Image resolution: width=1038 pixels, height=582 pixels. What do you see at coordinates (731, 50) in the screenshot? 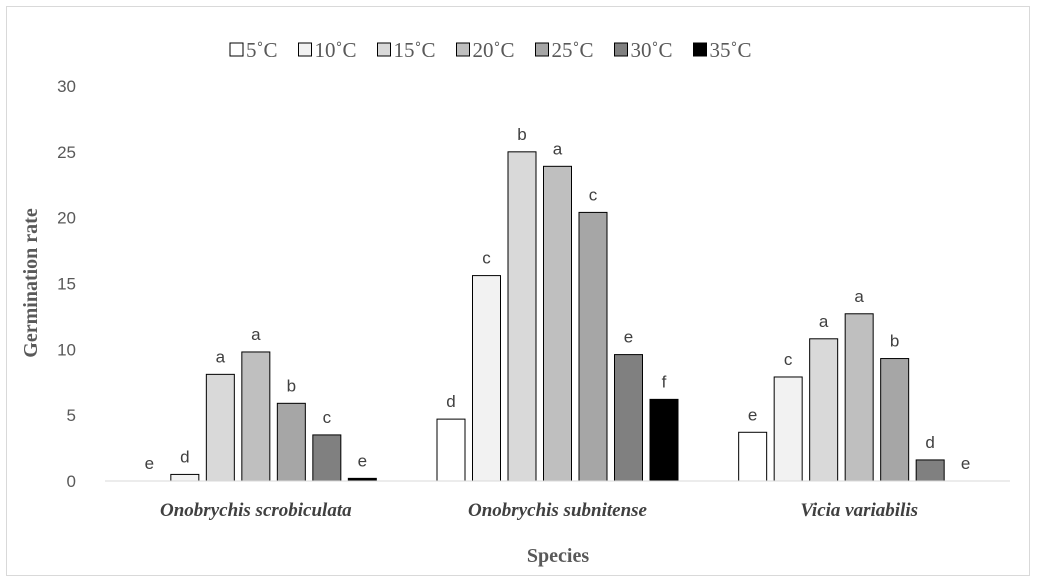
I see `legend-label: 35˚C` at bounding box center [731, 50].